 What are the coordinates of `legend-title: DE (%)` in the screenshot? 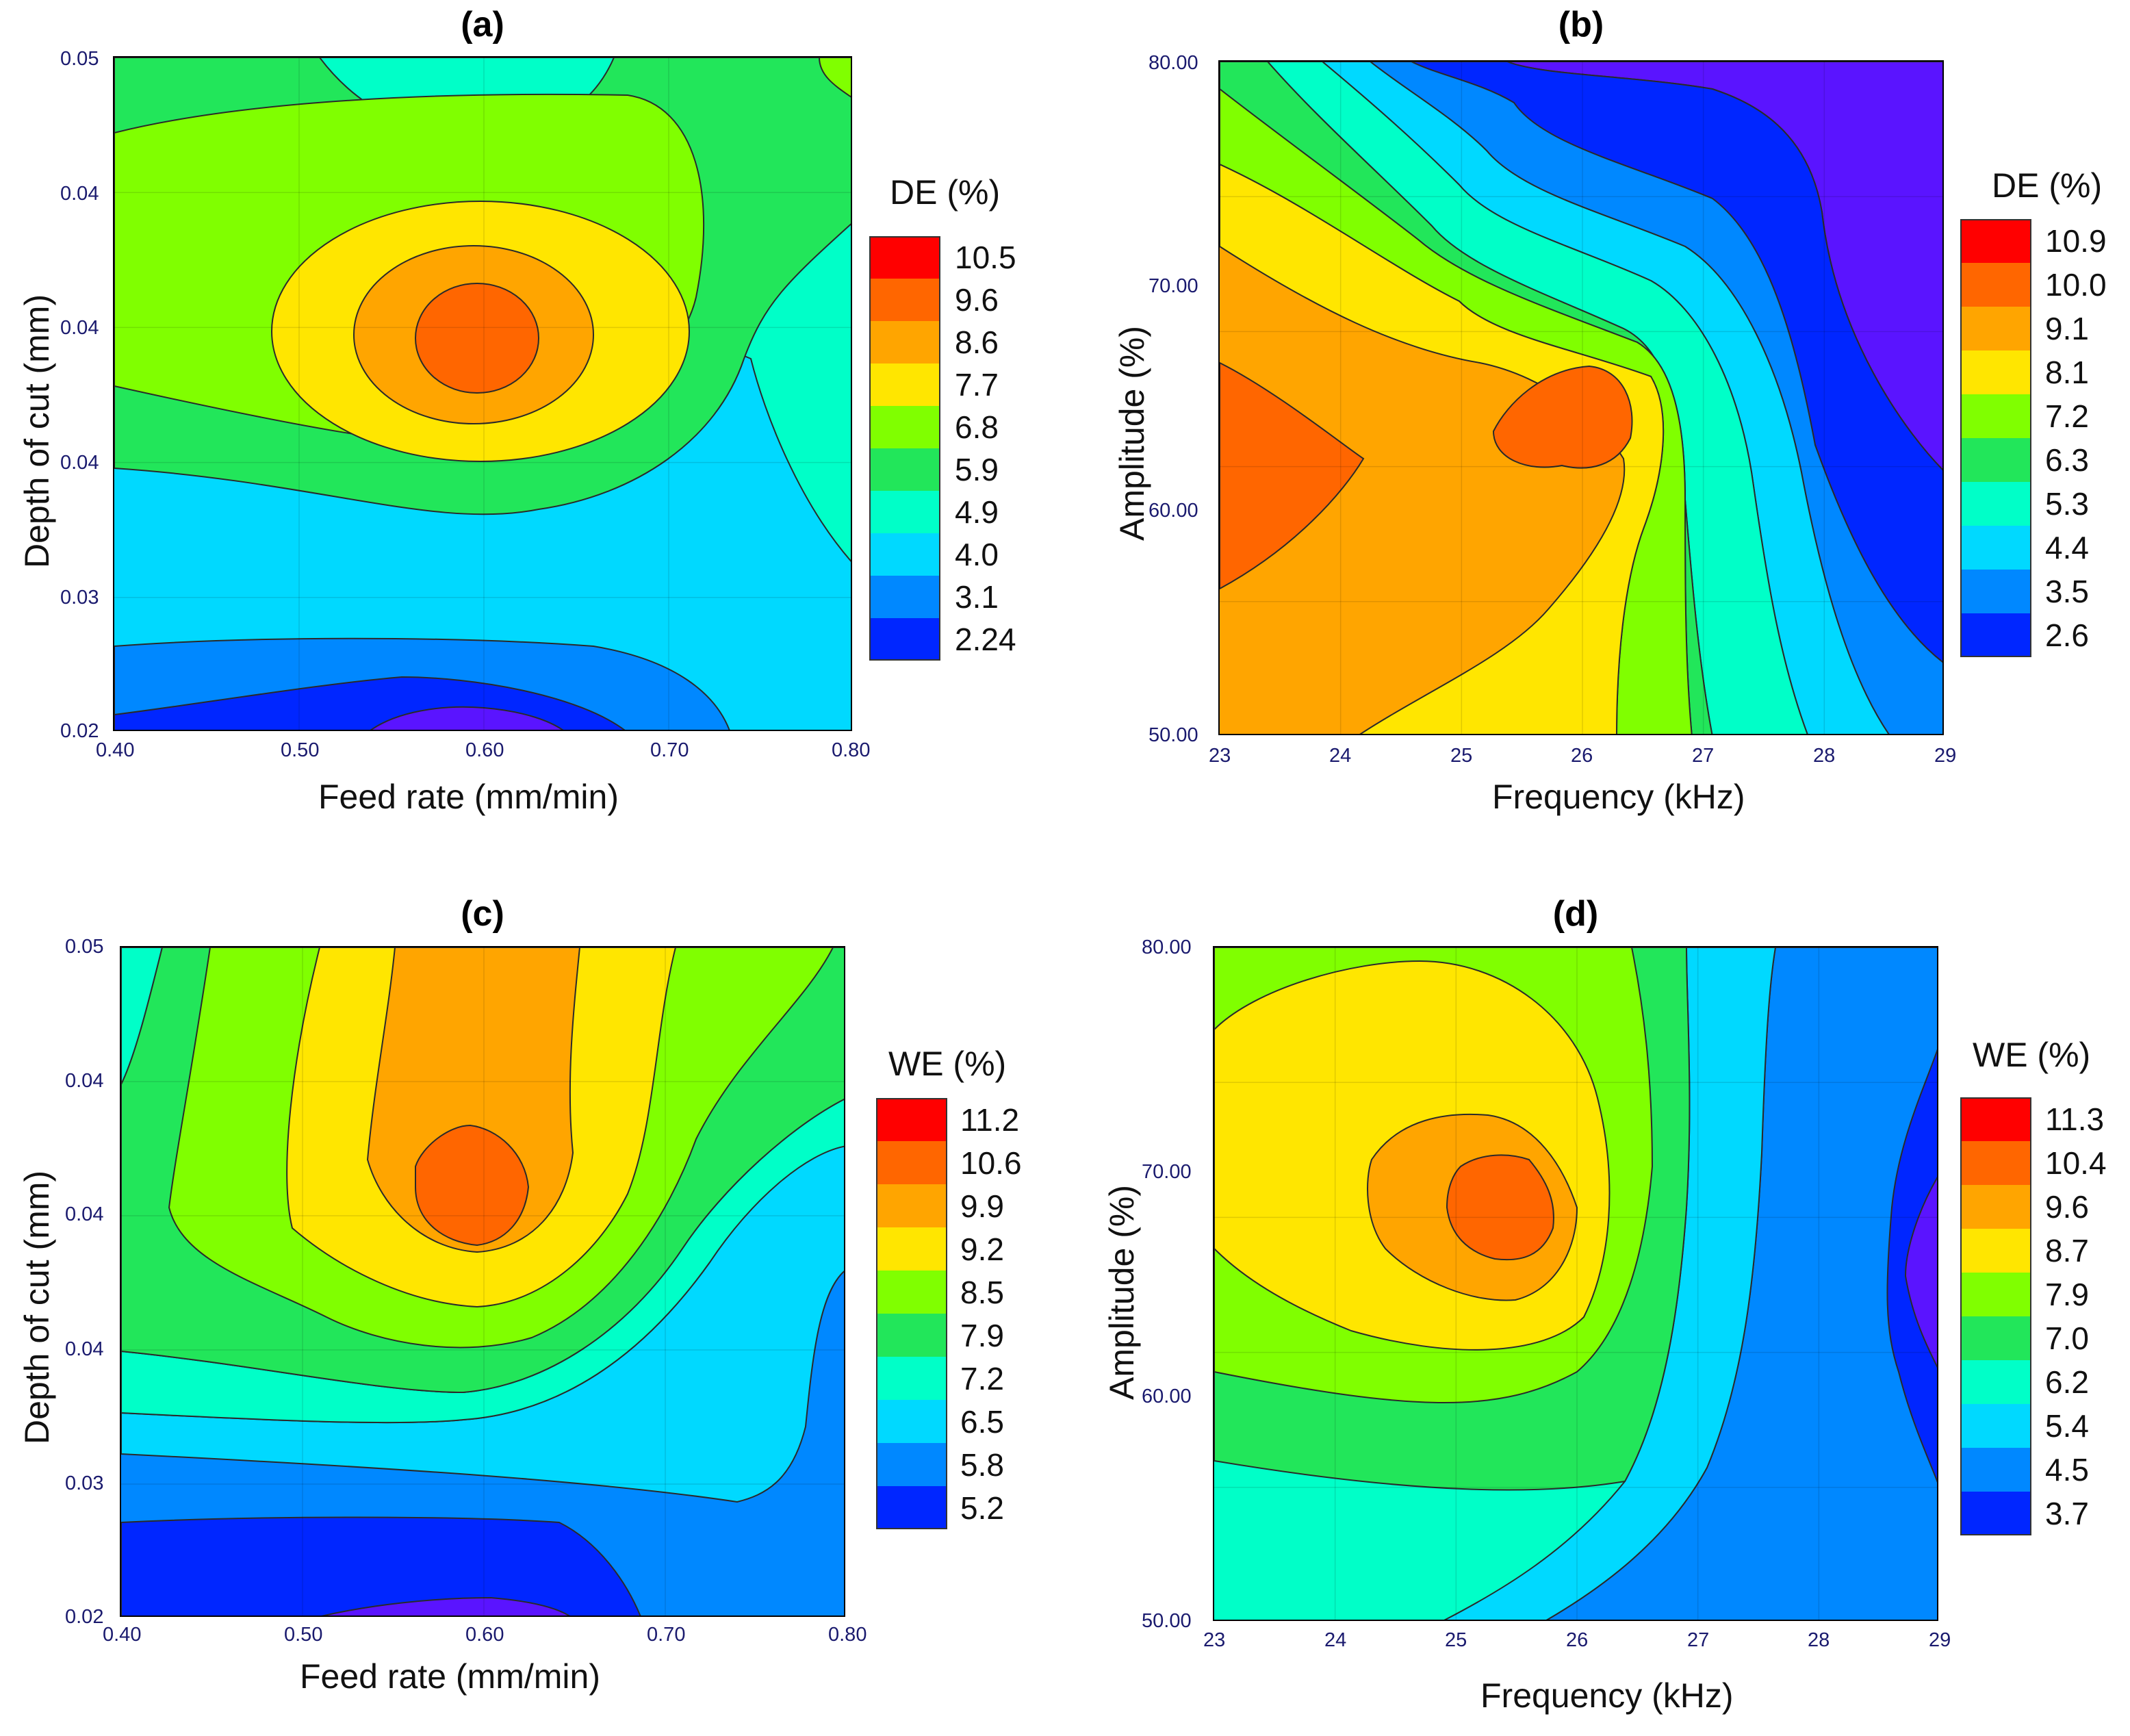 It's located at (2047, 185).